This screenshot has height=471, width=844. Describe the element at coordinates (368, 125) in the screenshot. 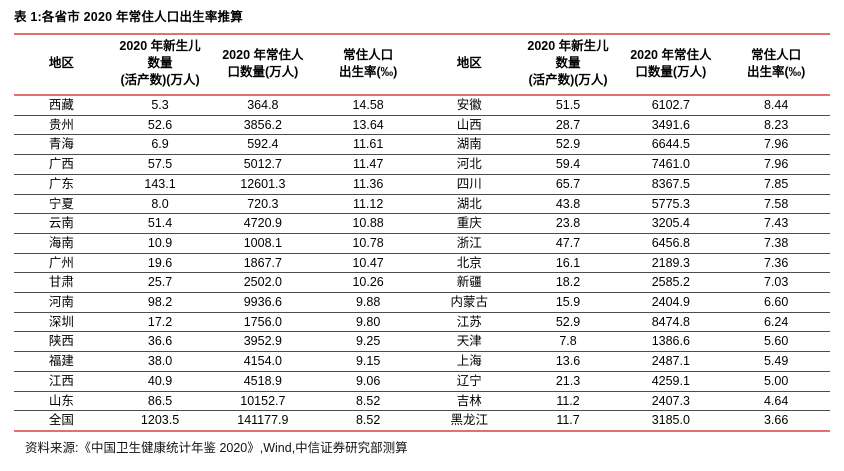

I see `birth-rate-cell: 13.64` at that location.